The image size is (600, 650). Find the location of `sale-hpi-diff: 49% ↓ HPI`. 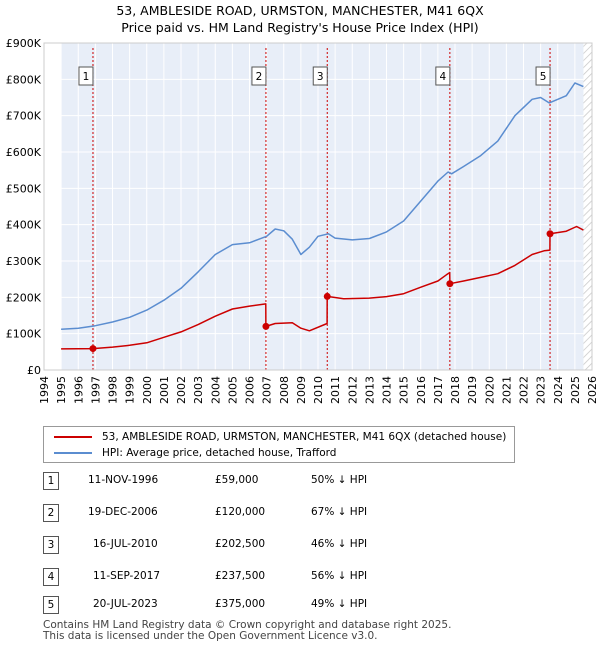

sale-hpi-diff: 49% ↓ HPI is located at coordinates (339, 604).